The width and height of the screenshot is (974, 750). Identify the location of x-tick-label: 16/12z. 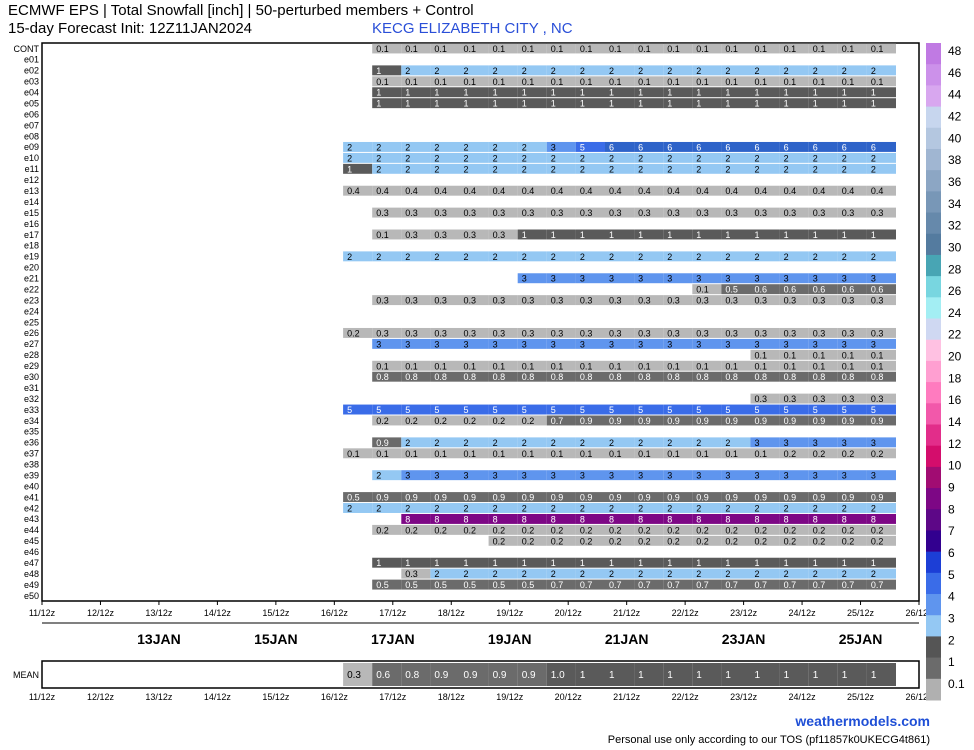
(335, 613).